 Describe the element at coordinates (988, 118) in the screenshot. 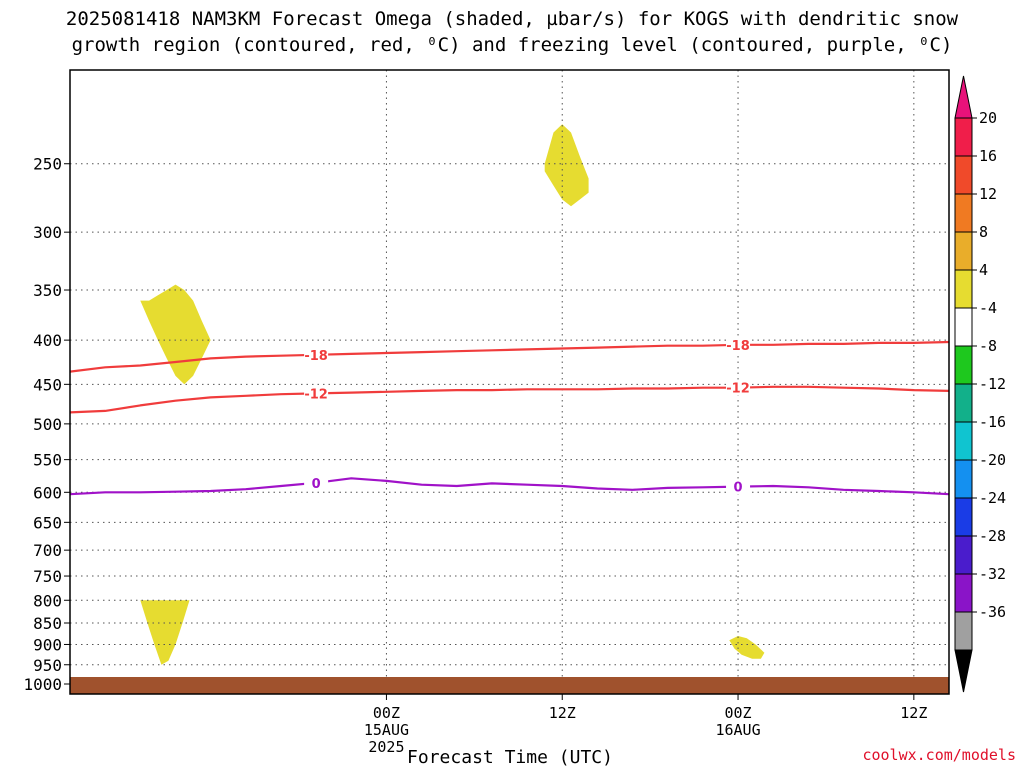

I see `colorbar-tick-label: 20` at that location.